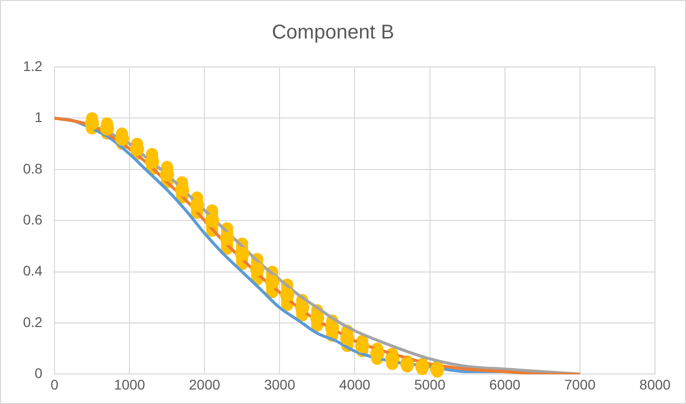 This screenshot has height=404, width=686. I want to click on y-tick-label: 0.6, so click(32, 219).